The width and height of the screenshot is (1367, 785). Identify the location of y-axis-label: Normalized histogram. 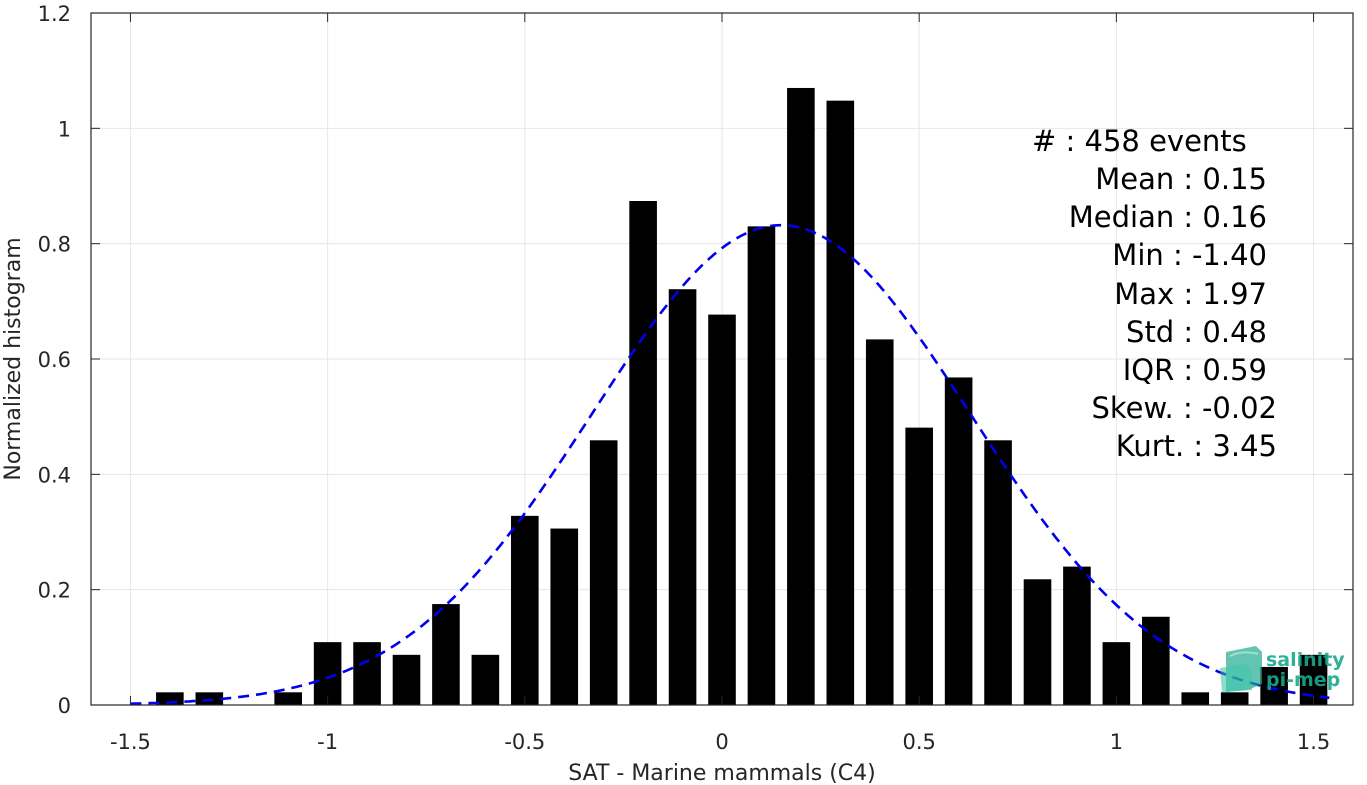
(13, 358).